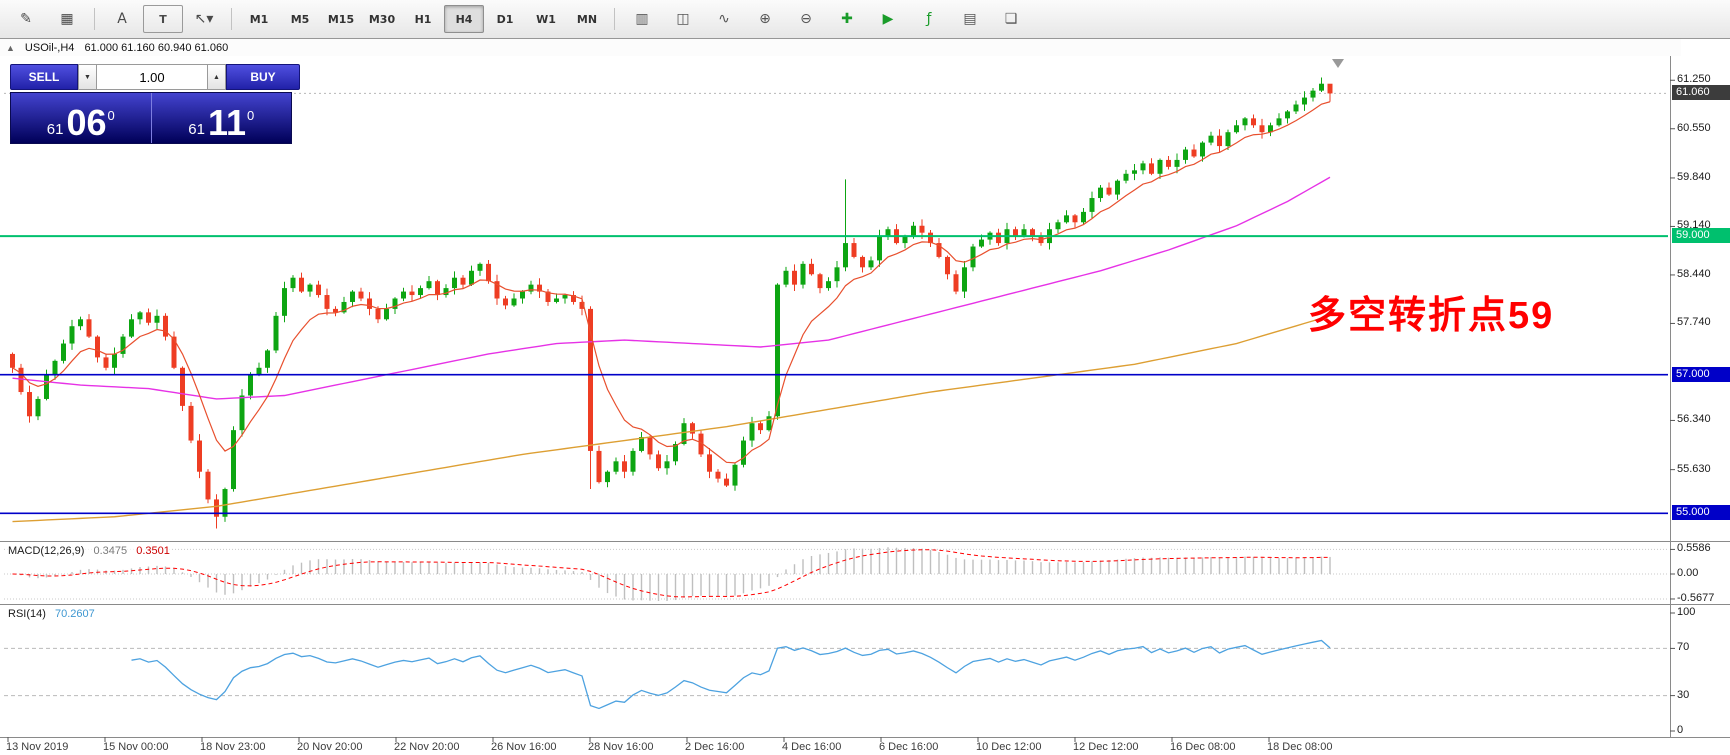 The height and width of the screenshot is (755, 1730). What do you see at coordinates (731, 674) in the screenshot?
I see `rsi-line` at bounding box center [731, 674].